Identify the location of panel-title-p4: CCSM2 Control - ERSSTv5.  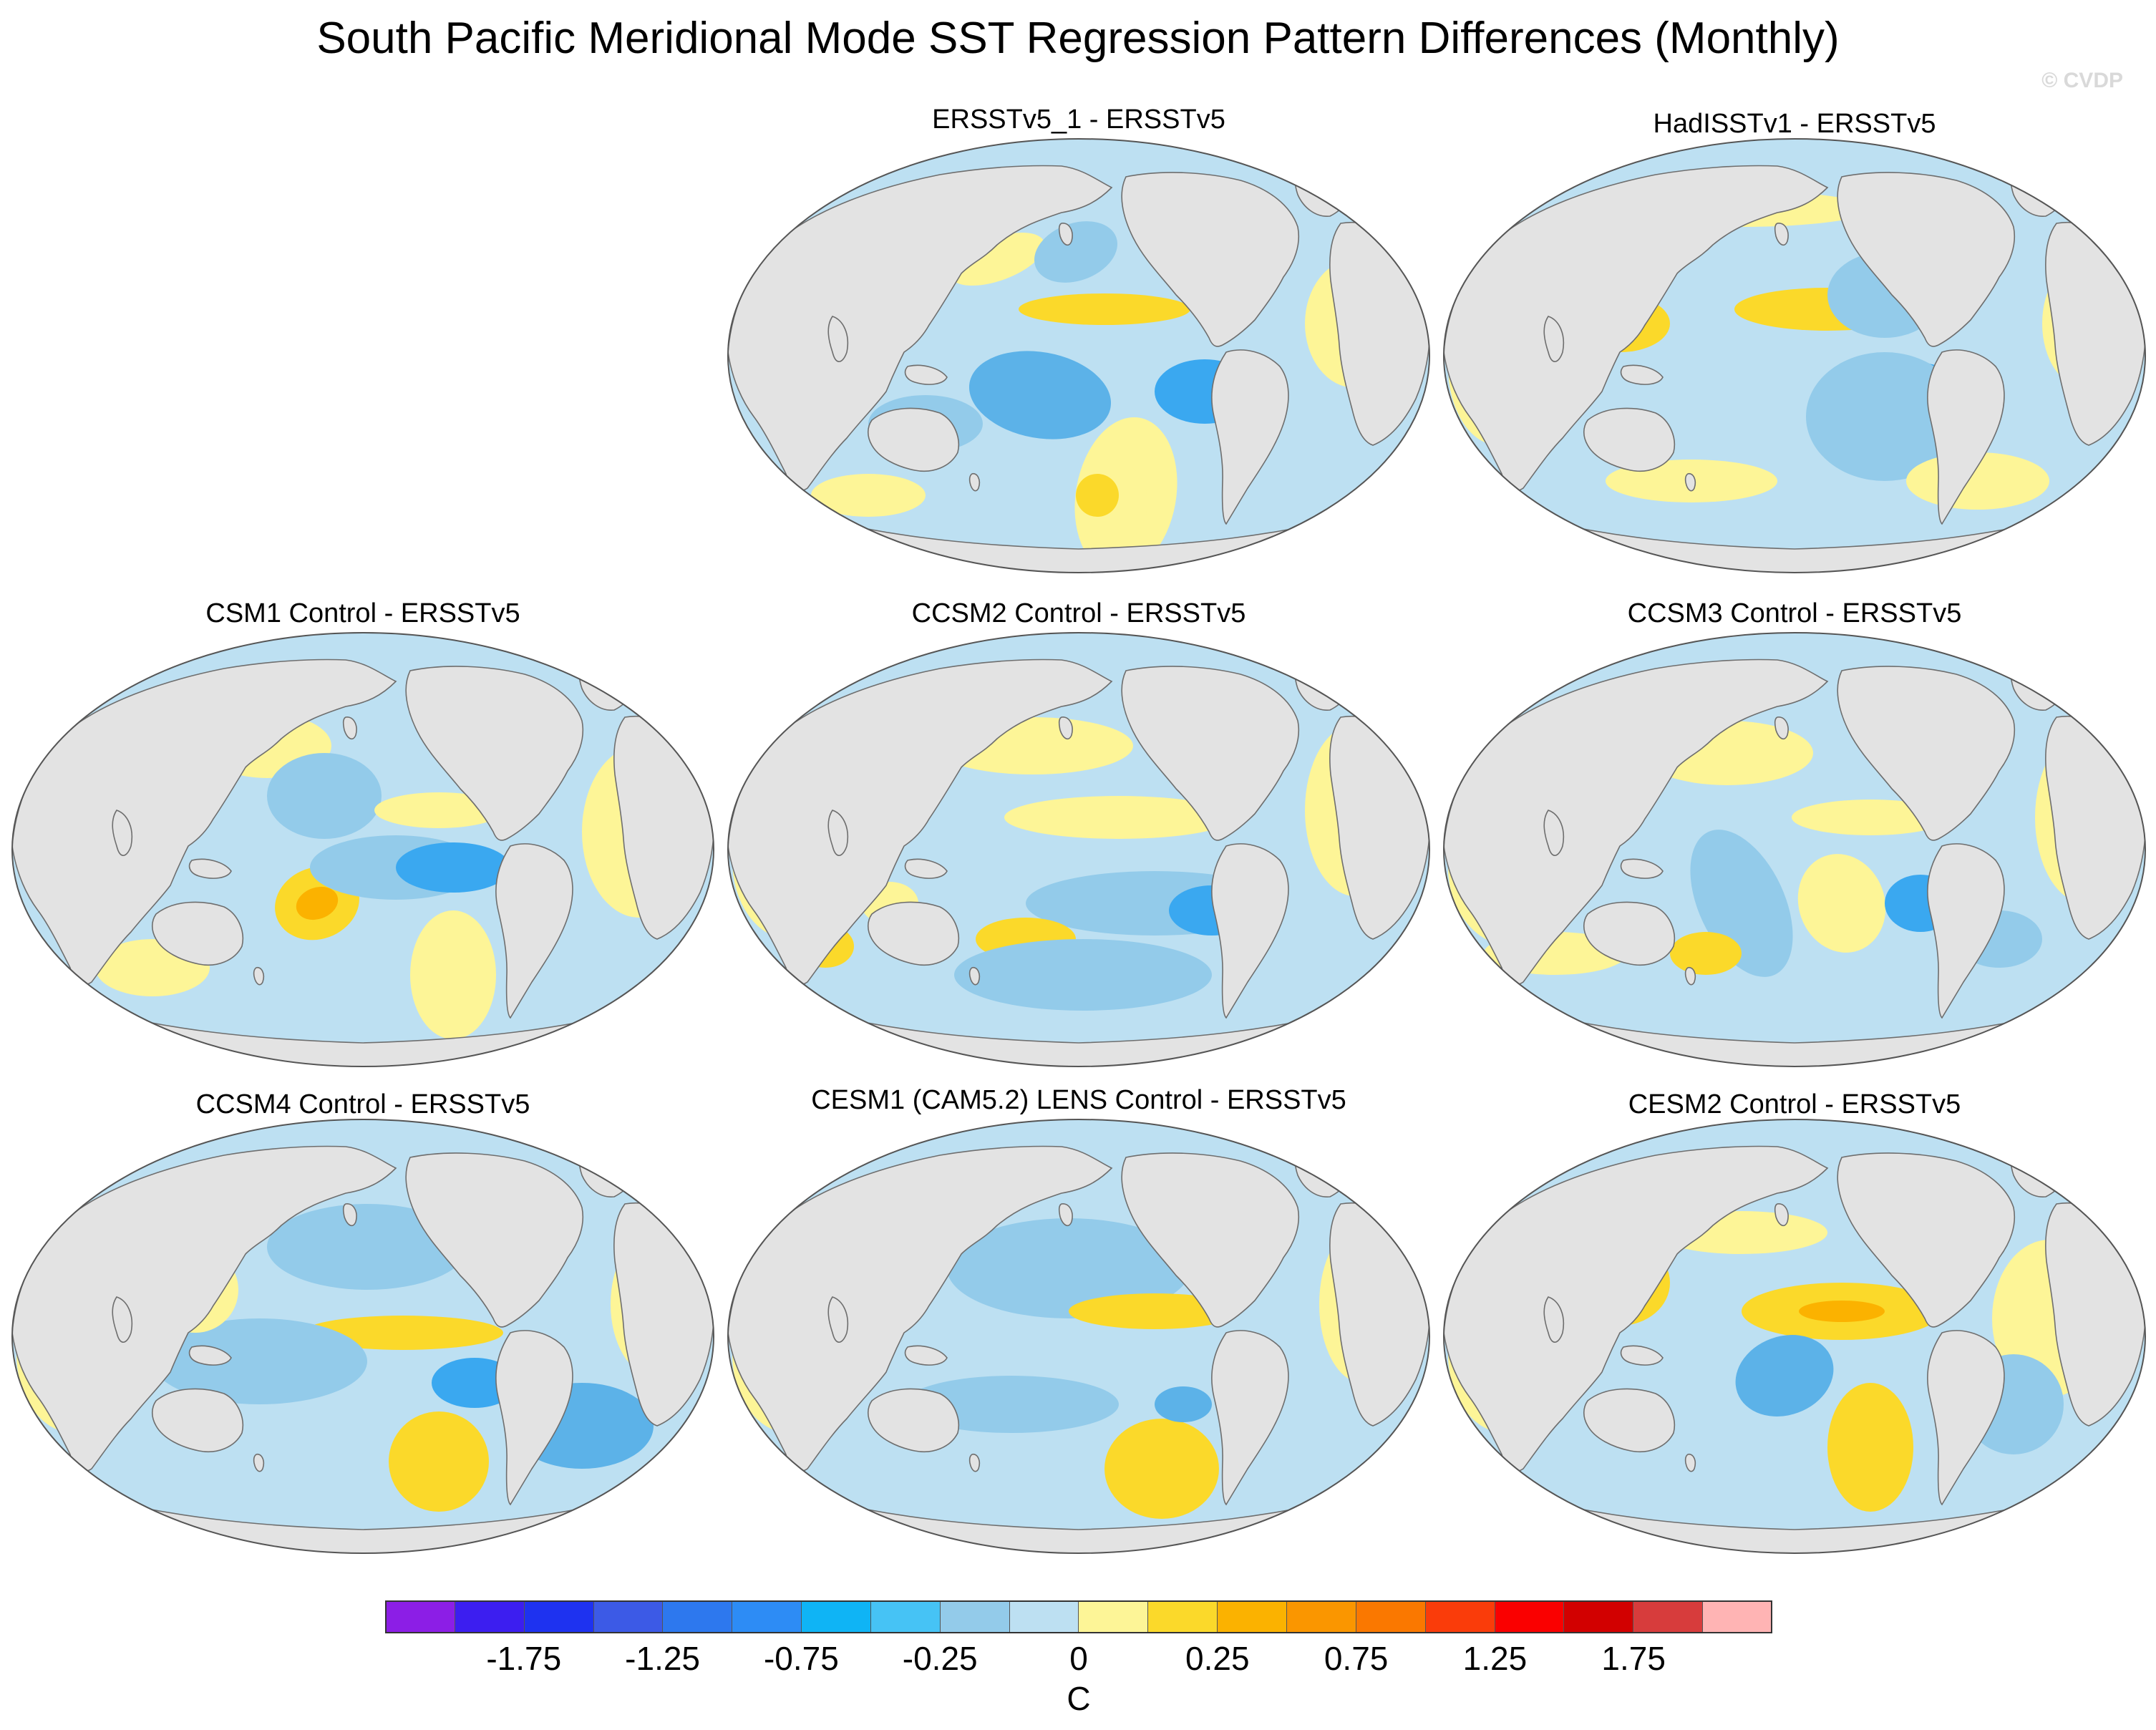
(1078, 613).